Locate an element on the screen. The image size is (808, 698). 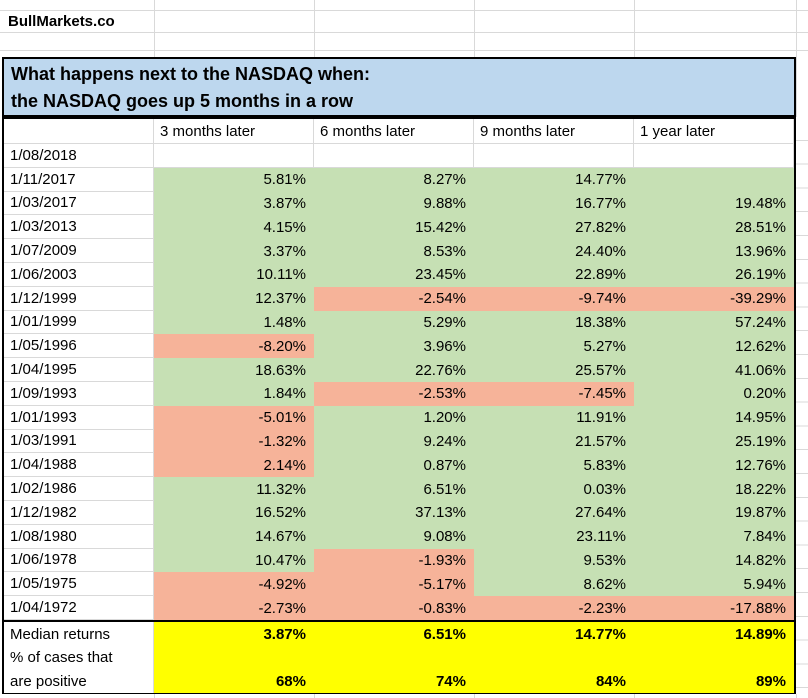
return-cell: 25.57% is located at coordinates (554, 370).